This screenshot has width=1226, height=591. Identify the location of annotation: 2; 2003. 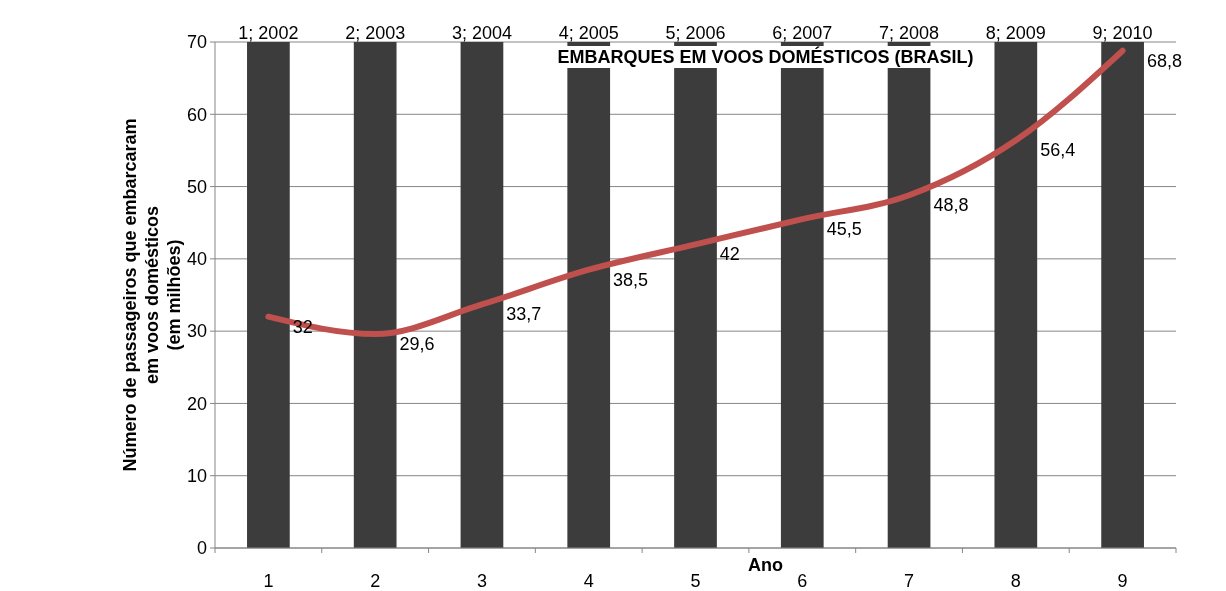
(375, 33).